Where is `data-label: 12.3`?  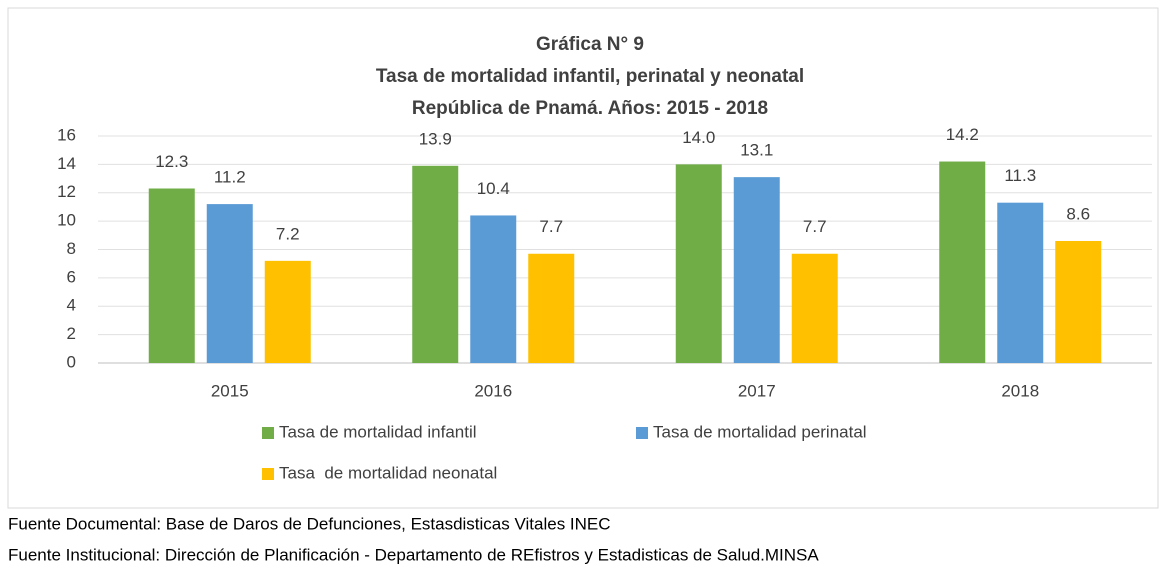
data-label: 12.3 is located at coordinates (171, 161).